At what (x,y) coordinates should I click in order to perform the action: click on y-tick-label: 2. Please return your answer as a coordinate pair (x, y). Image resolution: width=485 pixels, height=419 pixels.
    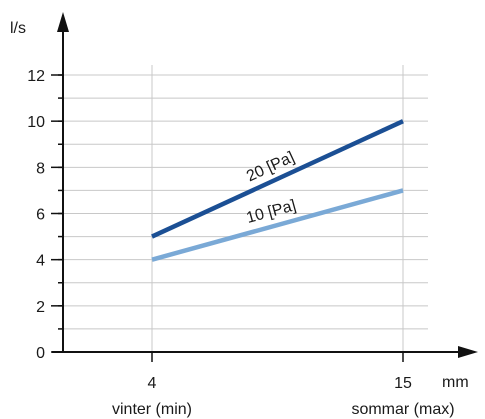
    Looking at the image, I should click on (40, 307).